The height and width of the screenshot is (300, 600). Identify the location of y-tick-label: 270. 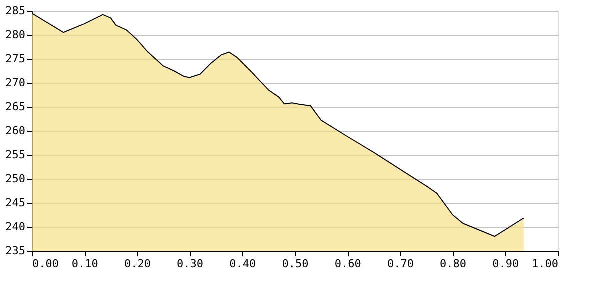
(16, 83).